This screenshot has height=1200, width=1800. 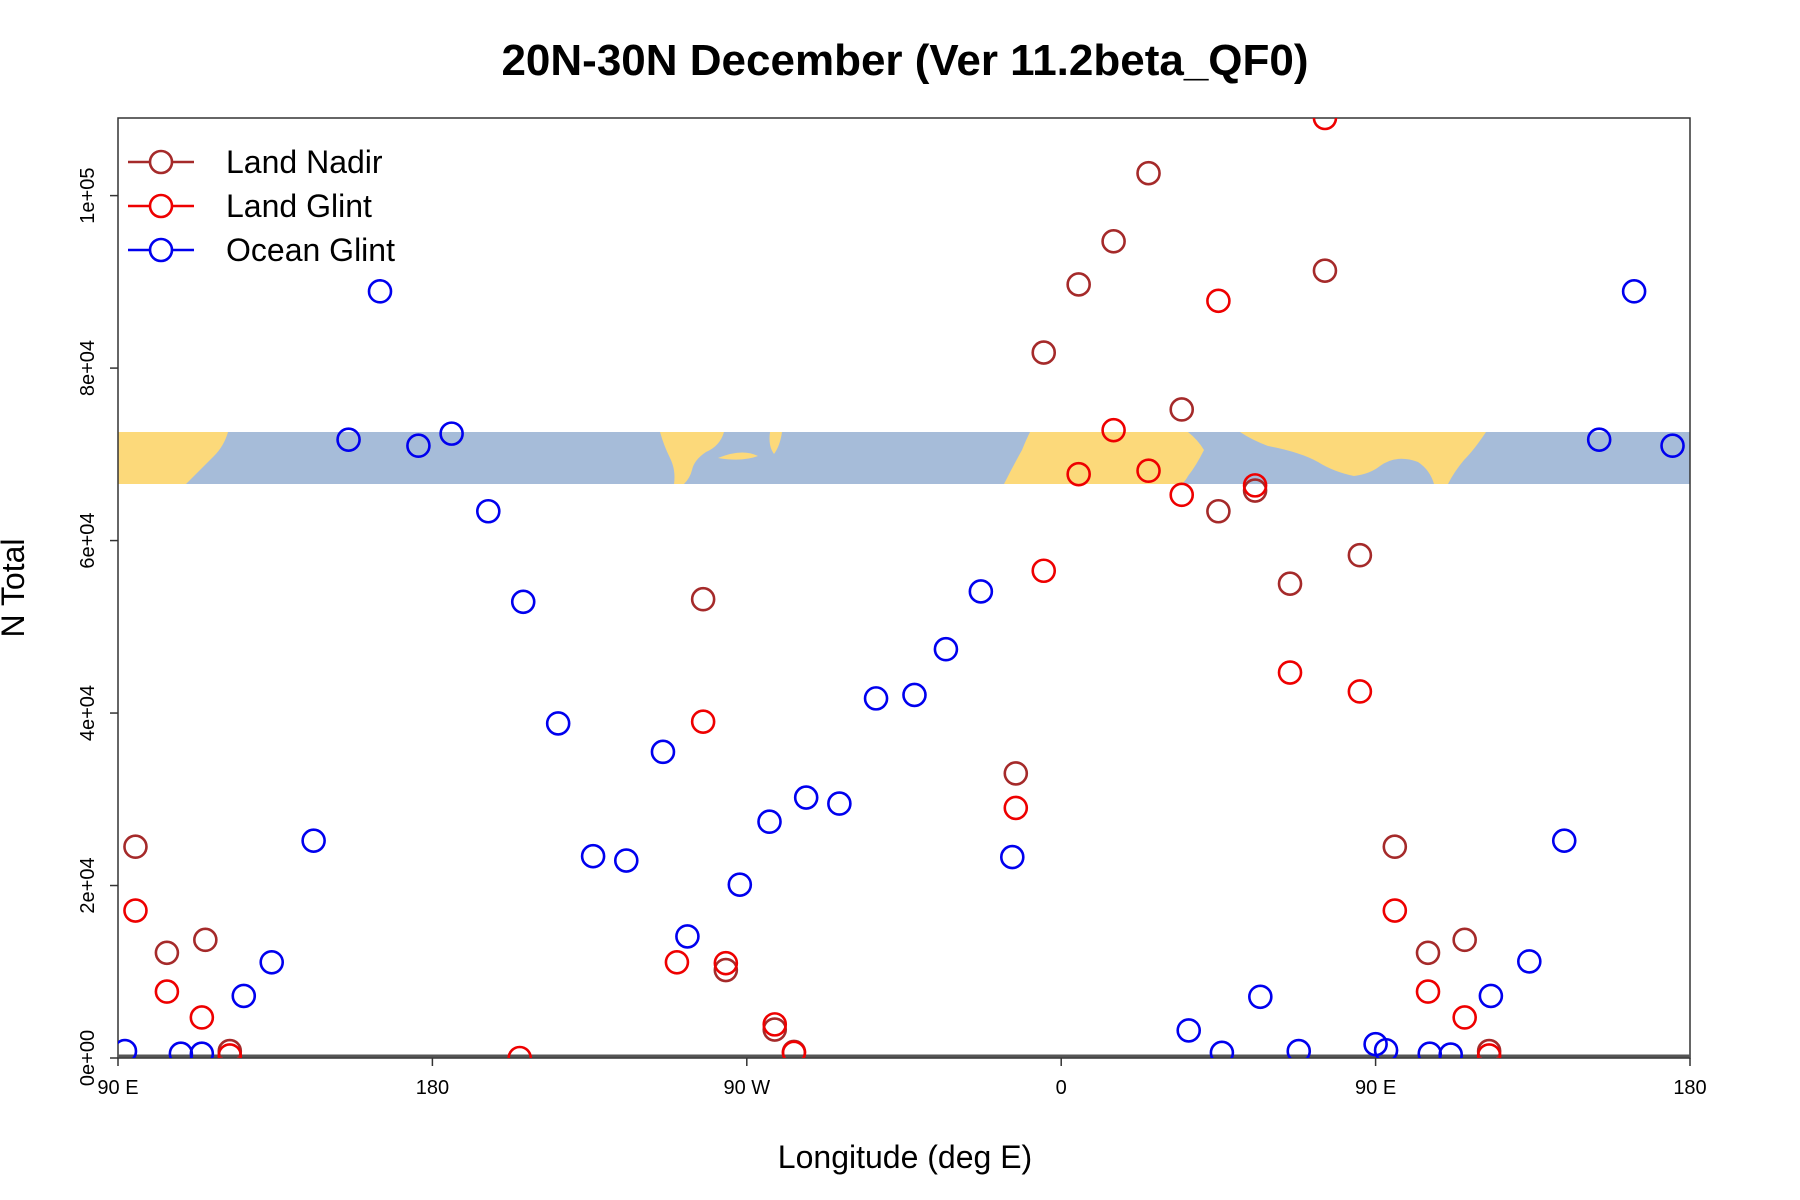 I want to click on y-tick-label: 2e+04, so click(x=88, y=885).